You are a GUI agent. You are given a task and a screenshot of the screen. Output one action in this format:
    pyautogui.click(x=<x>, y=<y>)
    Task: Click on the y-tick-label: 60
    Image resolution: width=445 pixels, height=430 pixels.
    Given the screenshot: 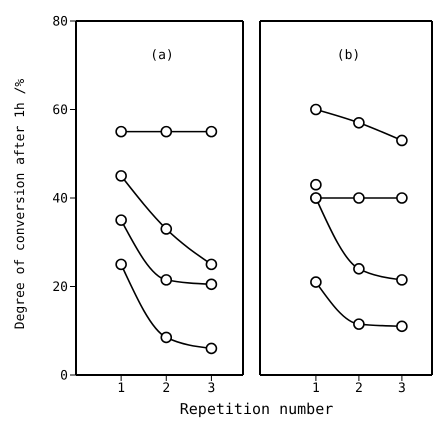 What is the action you would take?
    pyautogui.click(x=60, y=110)
    